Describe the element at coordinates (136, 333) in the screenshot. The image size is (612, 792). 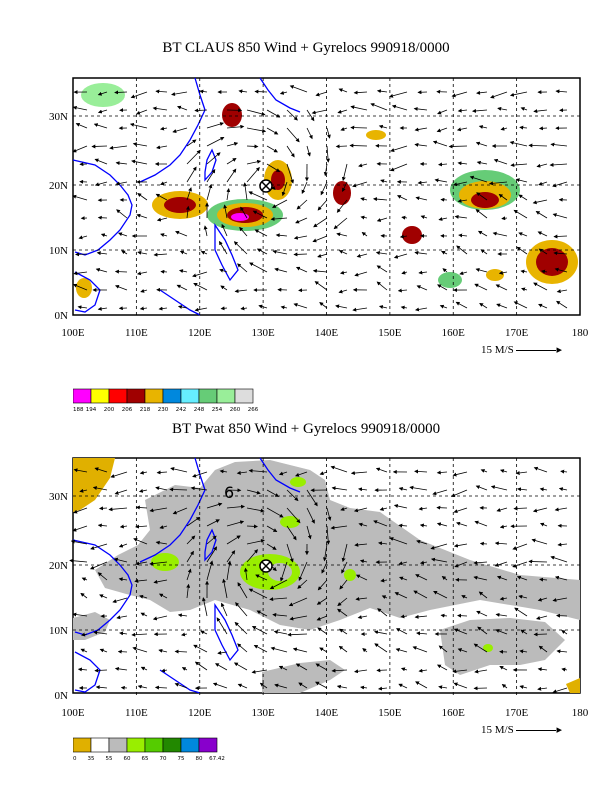
I see `lon-tick-label: 110E` at that location.